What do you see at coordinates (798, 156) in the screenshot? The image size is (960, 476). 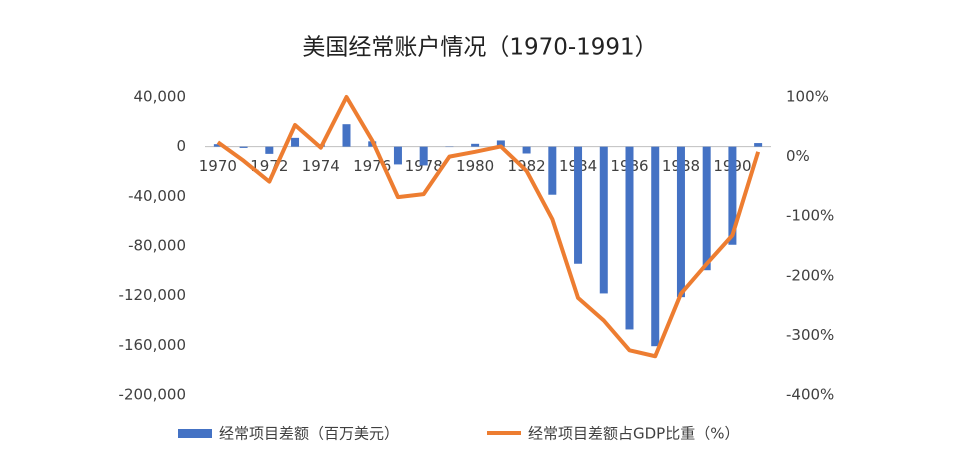 I see `y2-tick-label: 0%` at bounding box center [798, 156].